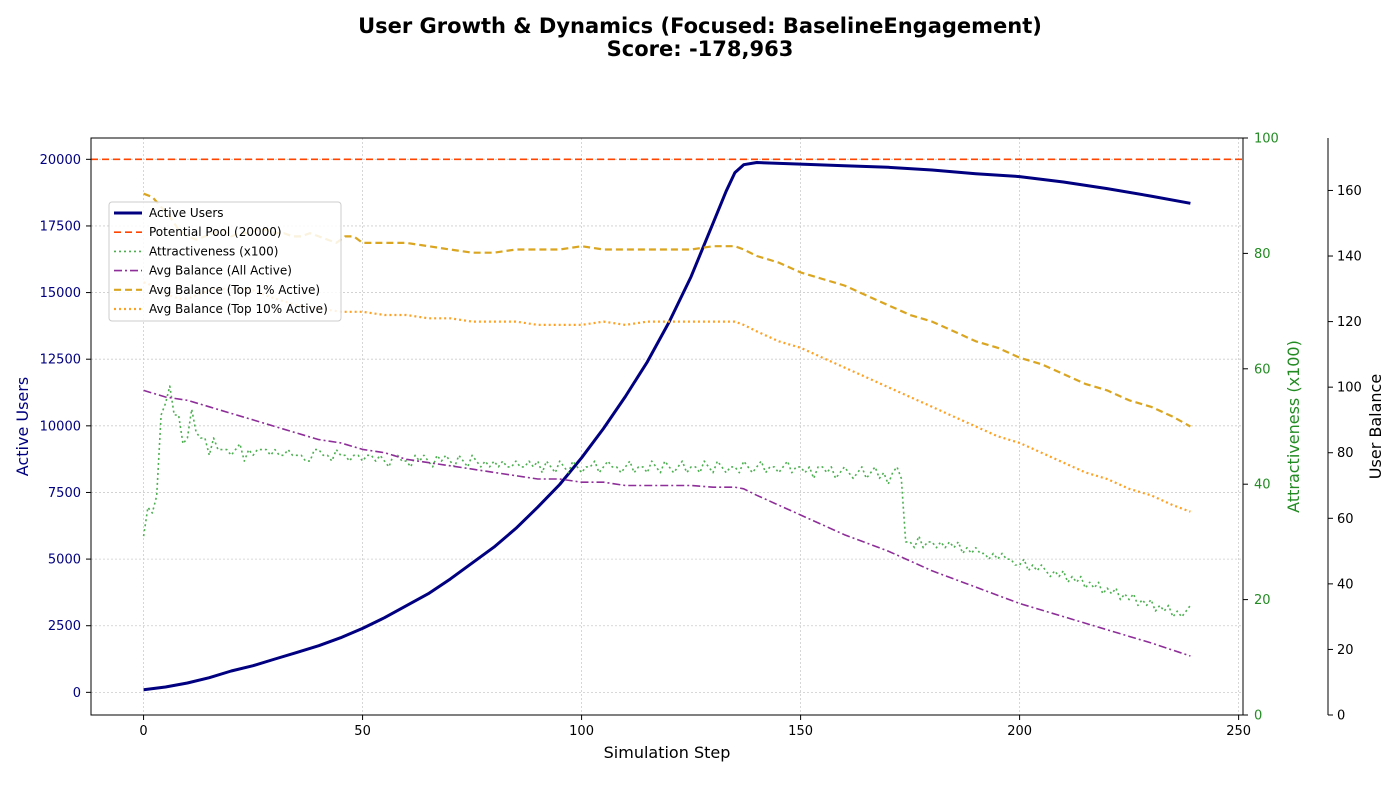 The width and height of the screenshot is (1400, 800). Describe the element at coordinates (214, 251) in the screenshot. I see `legend-label: Attractiveness (x100)` at that location.